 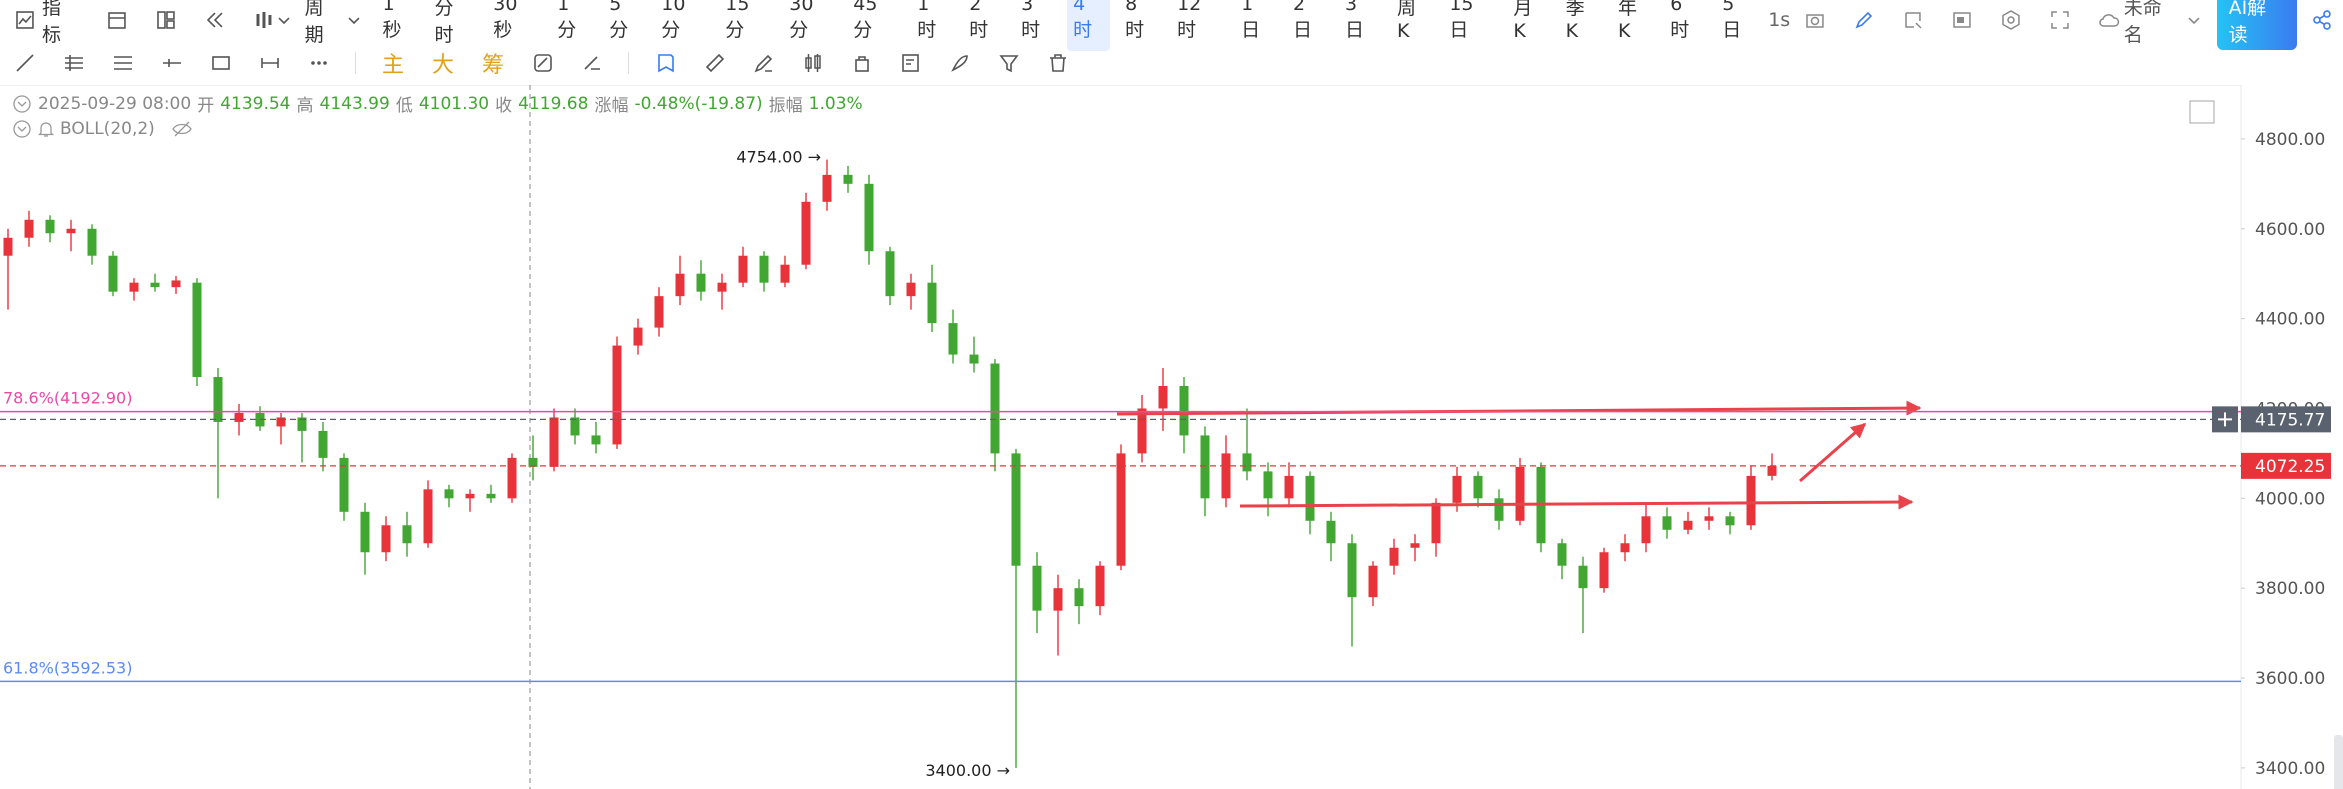 What do you see at coordinates (764, 63) in the screenshot?
I see `pen-tool` at bounding box center [764, 63].